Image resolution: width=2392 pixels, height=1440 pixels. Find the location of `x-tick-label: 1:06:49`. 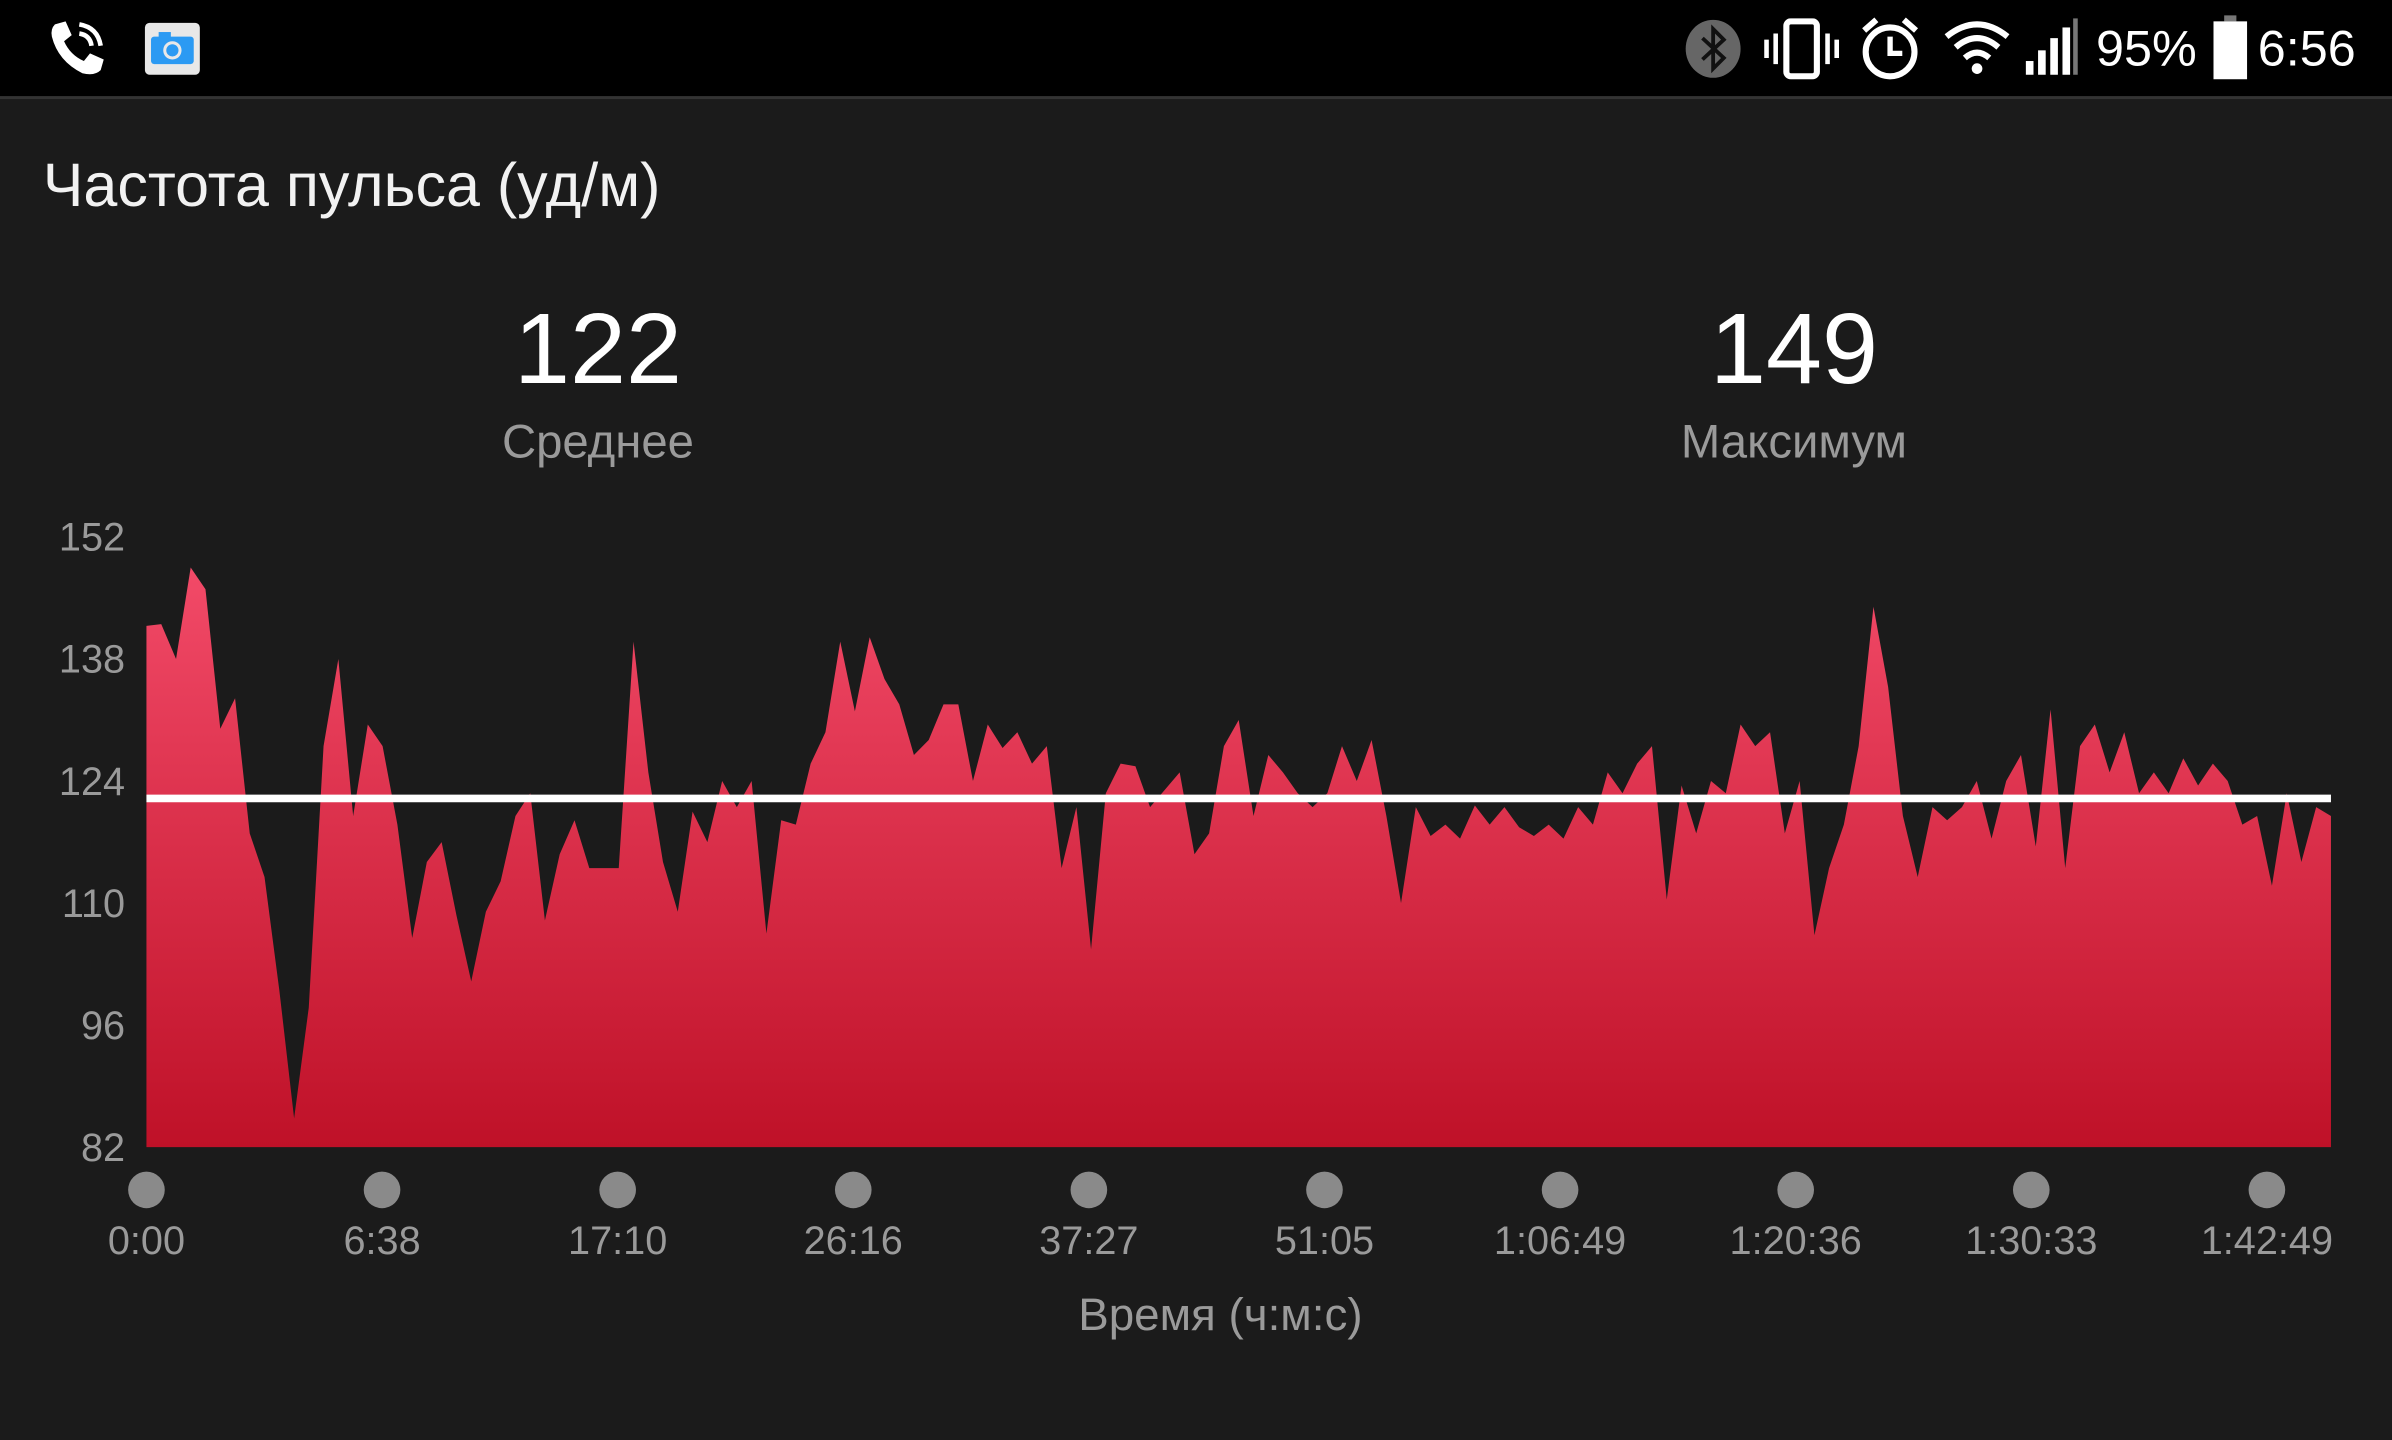

x-tick-label: 1:06:49 is located at coordinates (1560, 1241).